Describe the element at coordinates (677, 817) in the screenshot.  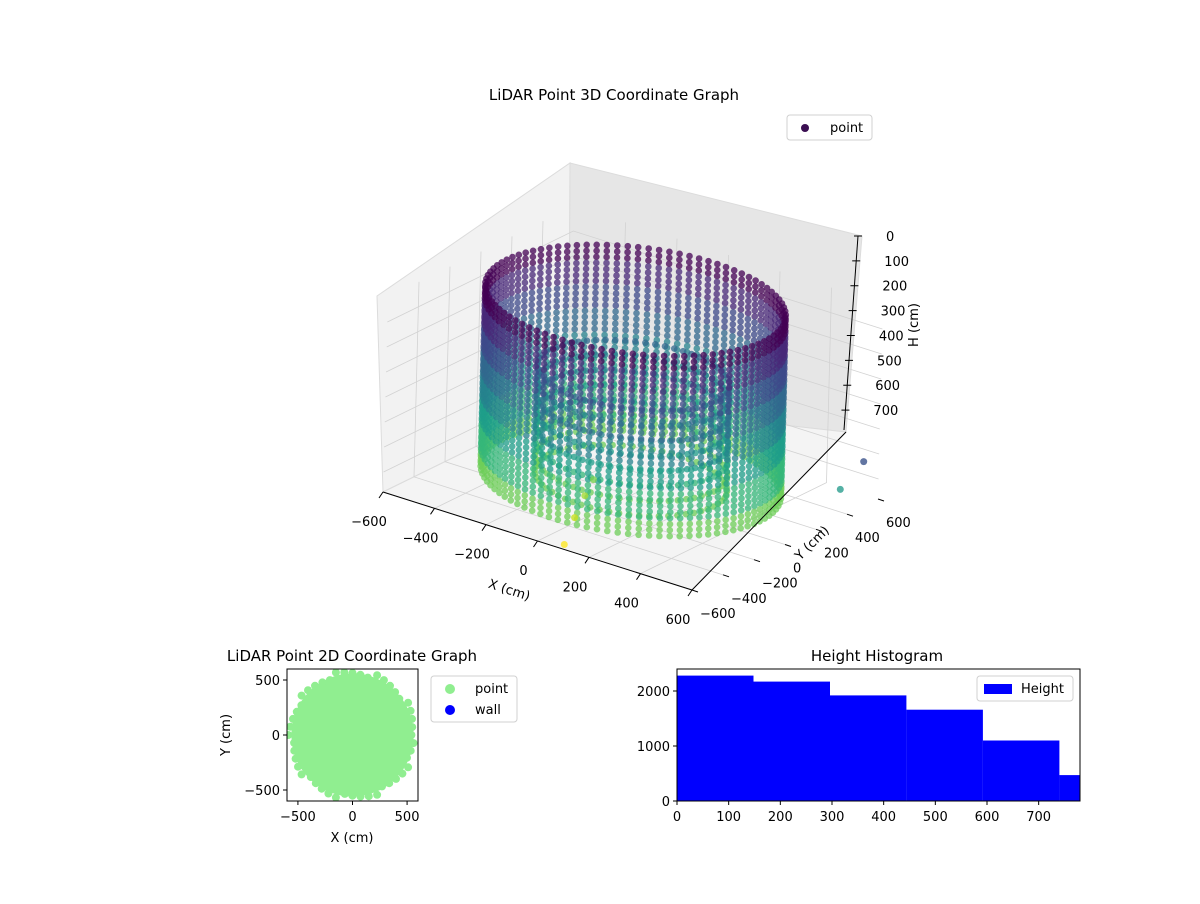
I see `x-tick-label: 0` at that location.